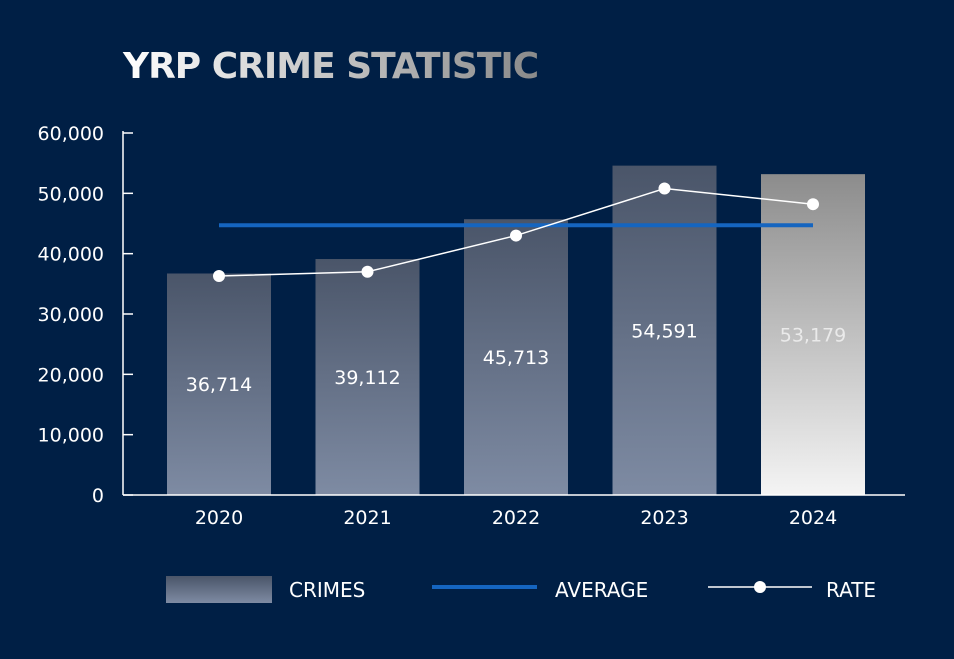  I want to click on legend-crimes-swatch, so click(219, 589).